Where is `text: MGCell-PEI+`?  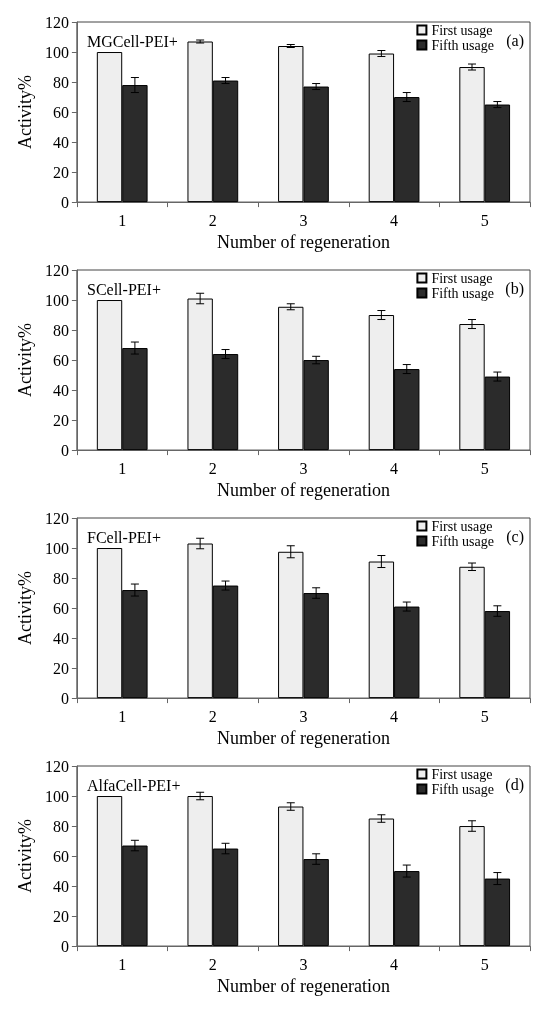
text: MGCell-PEI+ is located at coordinates (132, 41).